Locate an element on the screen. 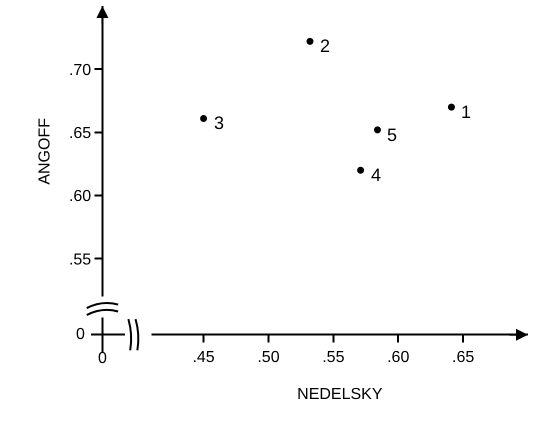 This screenshot has height=430, width=546. x-tick-label: .65 is located at coordinates (463, 357).